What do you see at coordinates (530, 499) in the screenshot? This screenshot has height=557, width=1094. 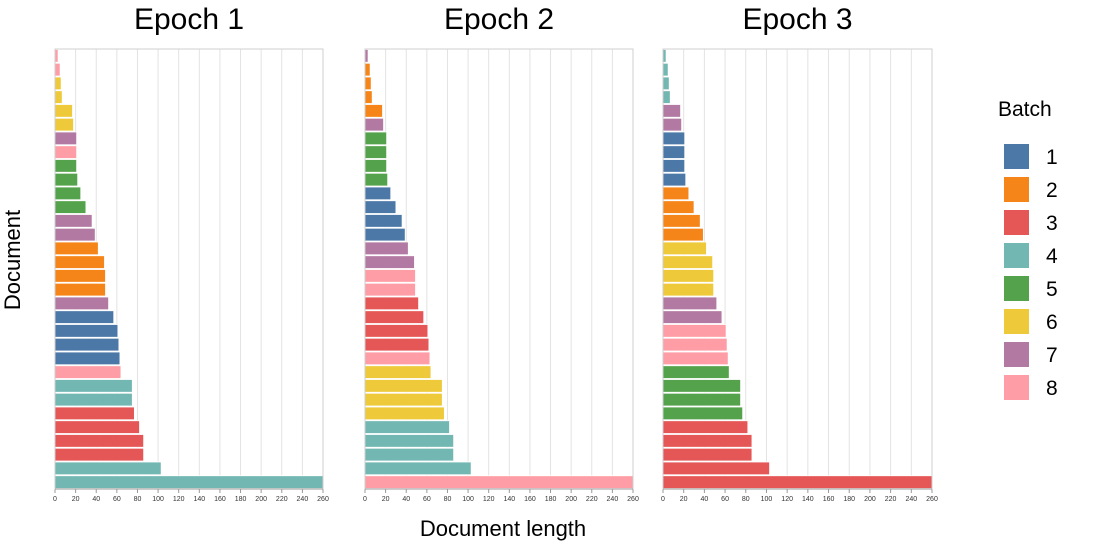 I see `x-tick-label: 160` at bounding box center [530, 499].